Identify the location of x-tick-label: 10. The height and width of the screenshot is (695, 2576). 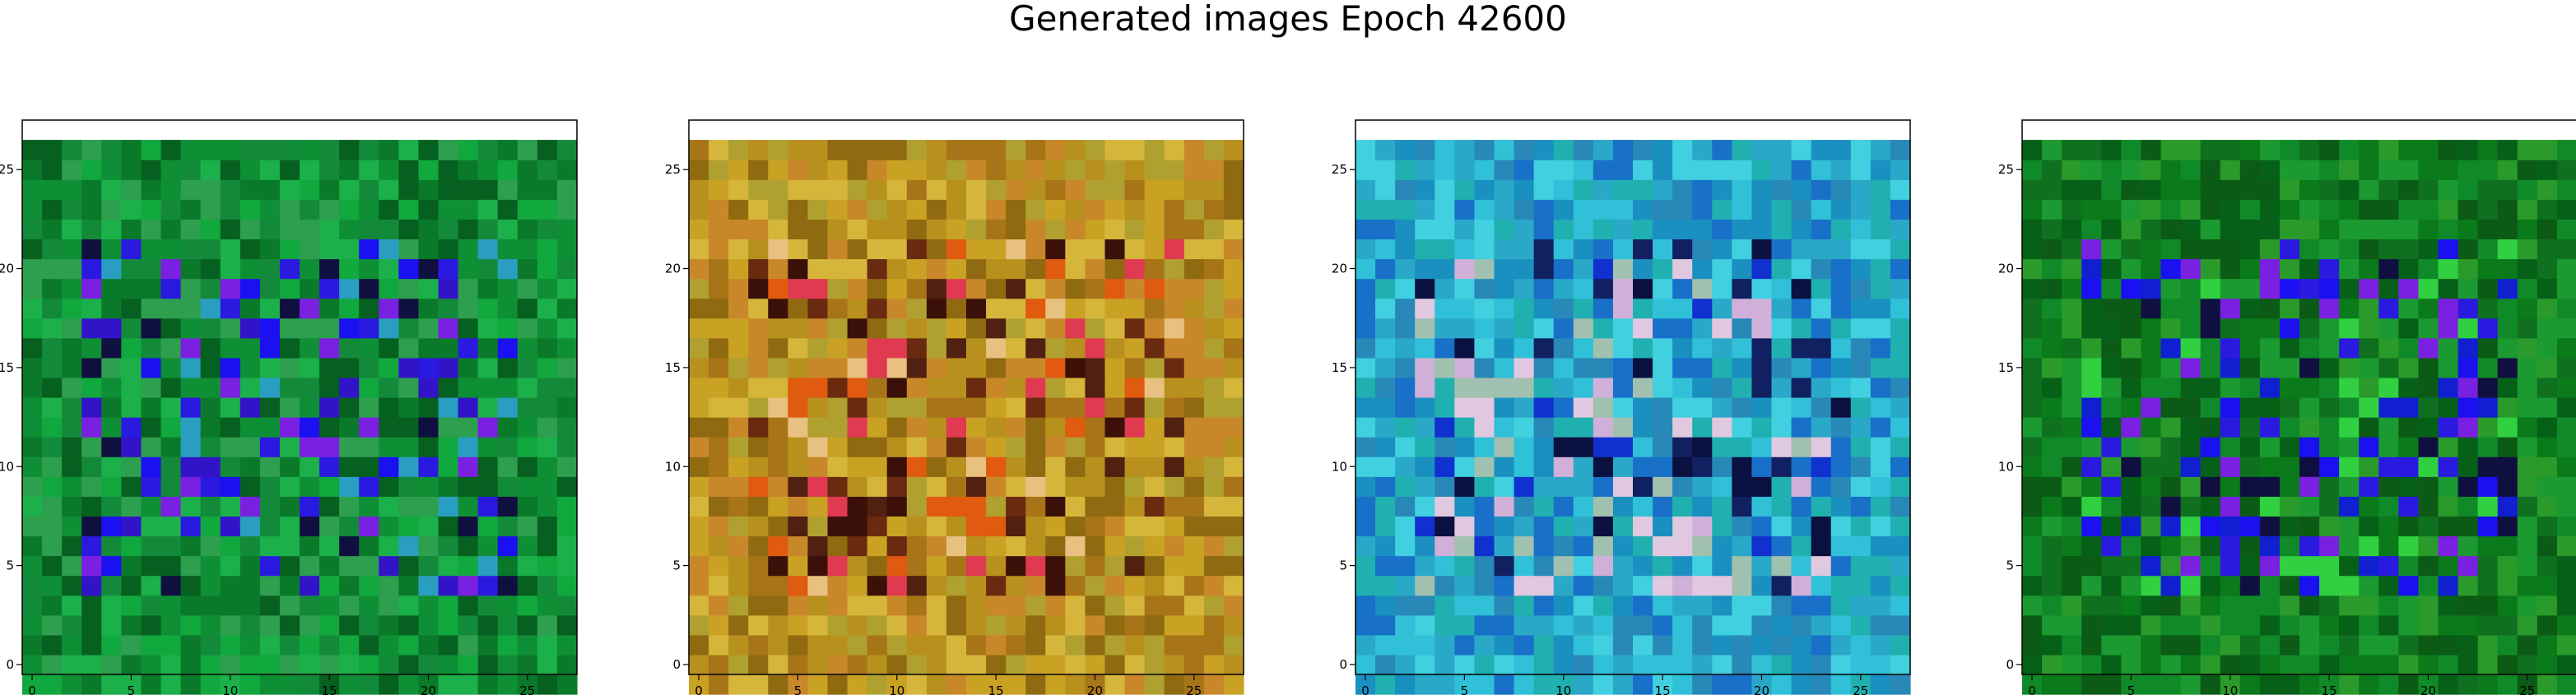
(896, 689).